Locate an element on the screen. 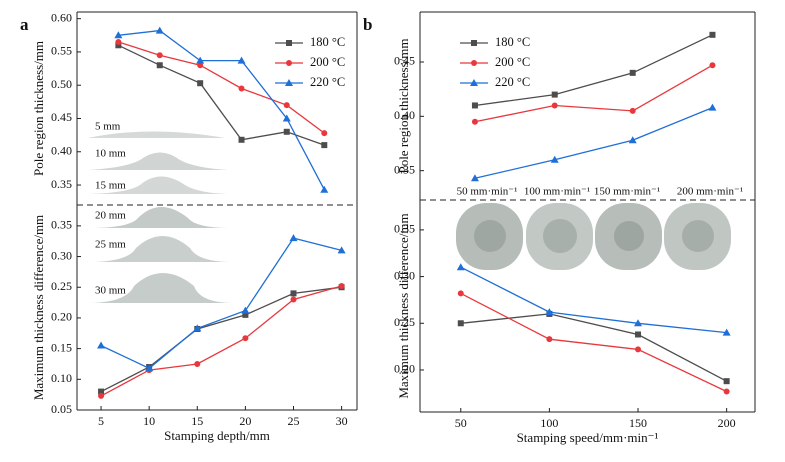  x-tick-label: 30 is located at coordinates (342, 421).